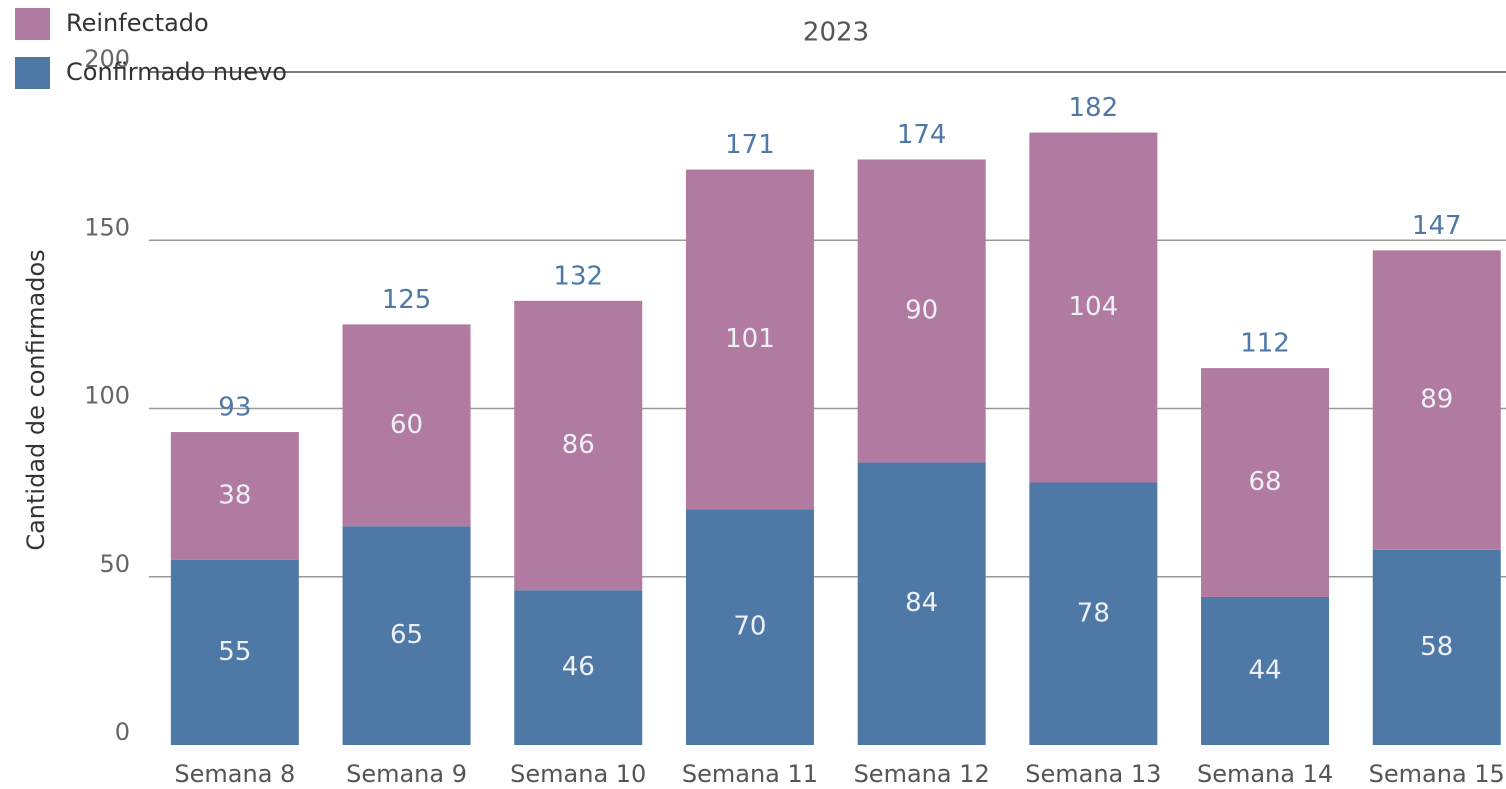  Describe the element at coordinates (407, 300) in the screenshot. I see `total-label: 125` at that location.